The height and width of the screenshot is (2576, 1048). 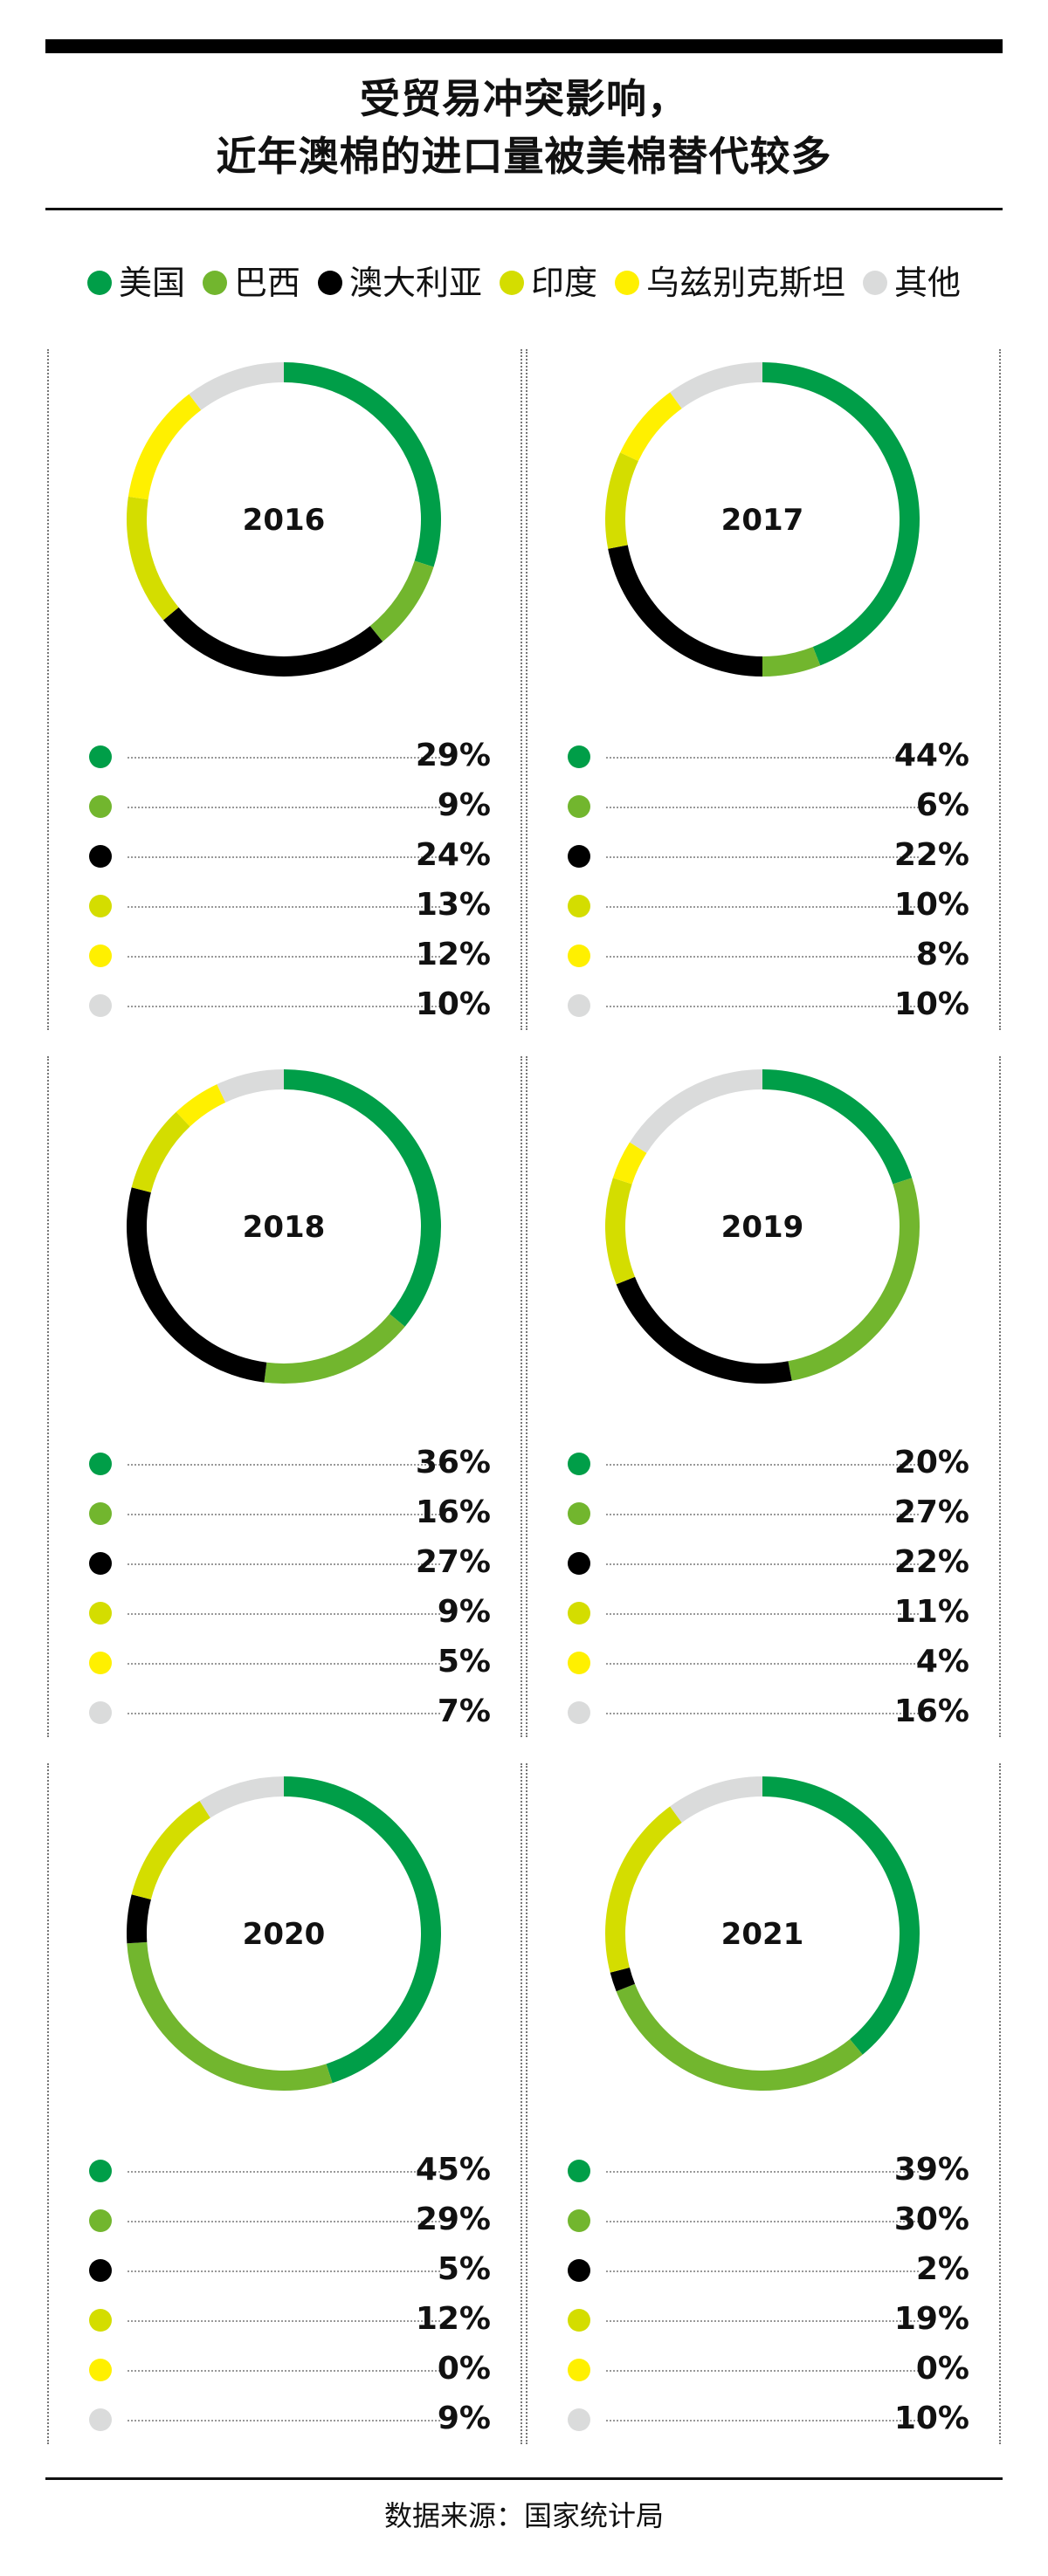 I want to click on percent-label: 44%, so click(x=931, y=755).